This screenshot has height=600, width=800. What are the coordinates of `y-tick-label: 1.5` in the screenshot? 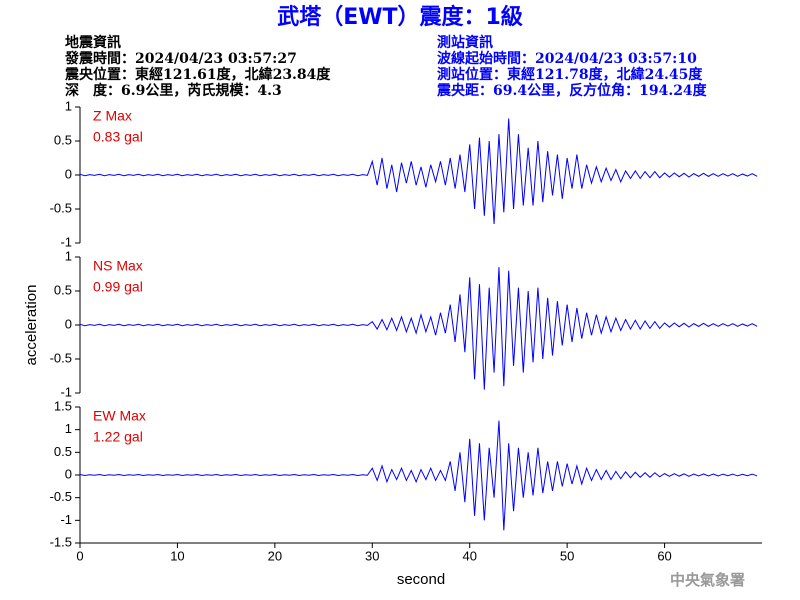 It's located at (63, 405).